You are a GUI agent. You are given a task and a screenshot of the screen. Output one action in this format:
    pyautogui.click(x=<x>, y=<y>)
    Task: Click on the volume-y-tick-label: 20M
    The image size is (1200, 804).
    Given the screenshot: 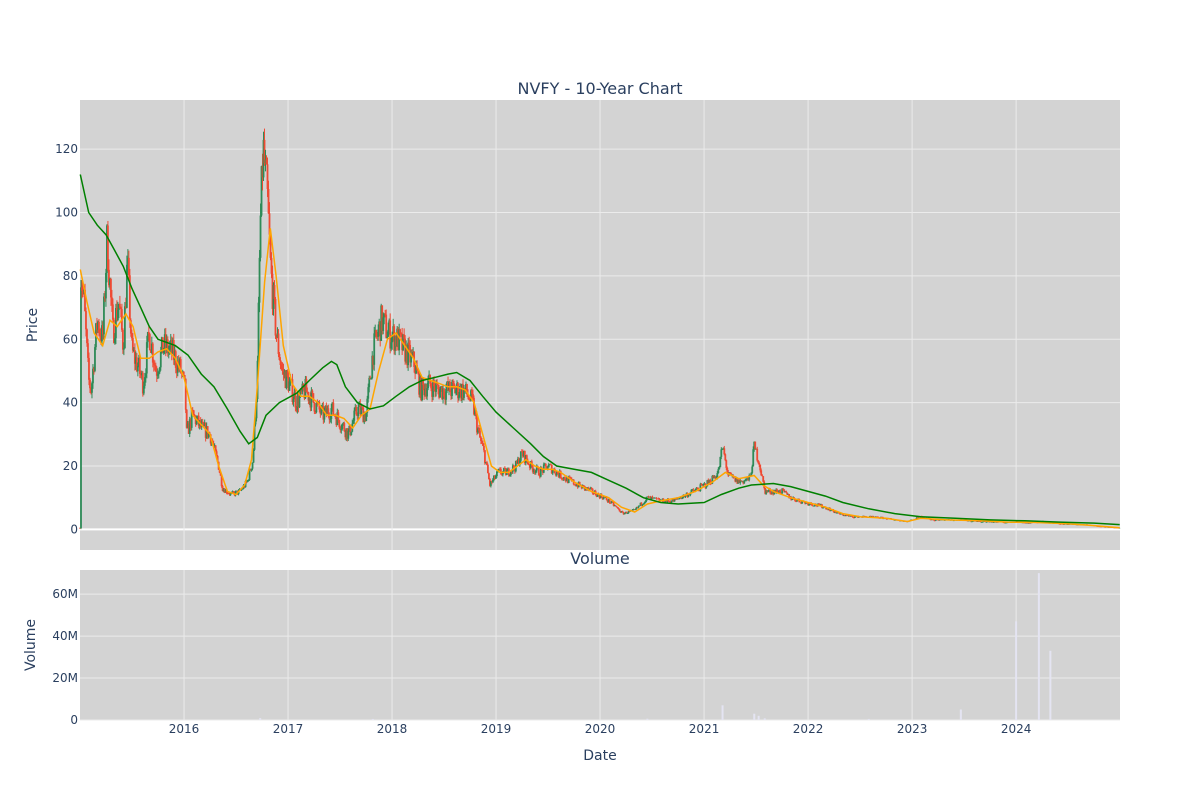 What is the action you would take?
    pyautogui.click(x=65, y=678)
    